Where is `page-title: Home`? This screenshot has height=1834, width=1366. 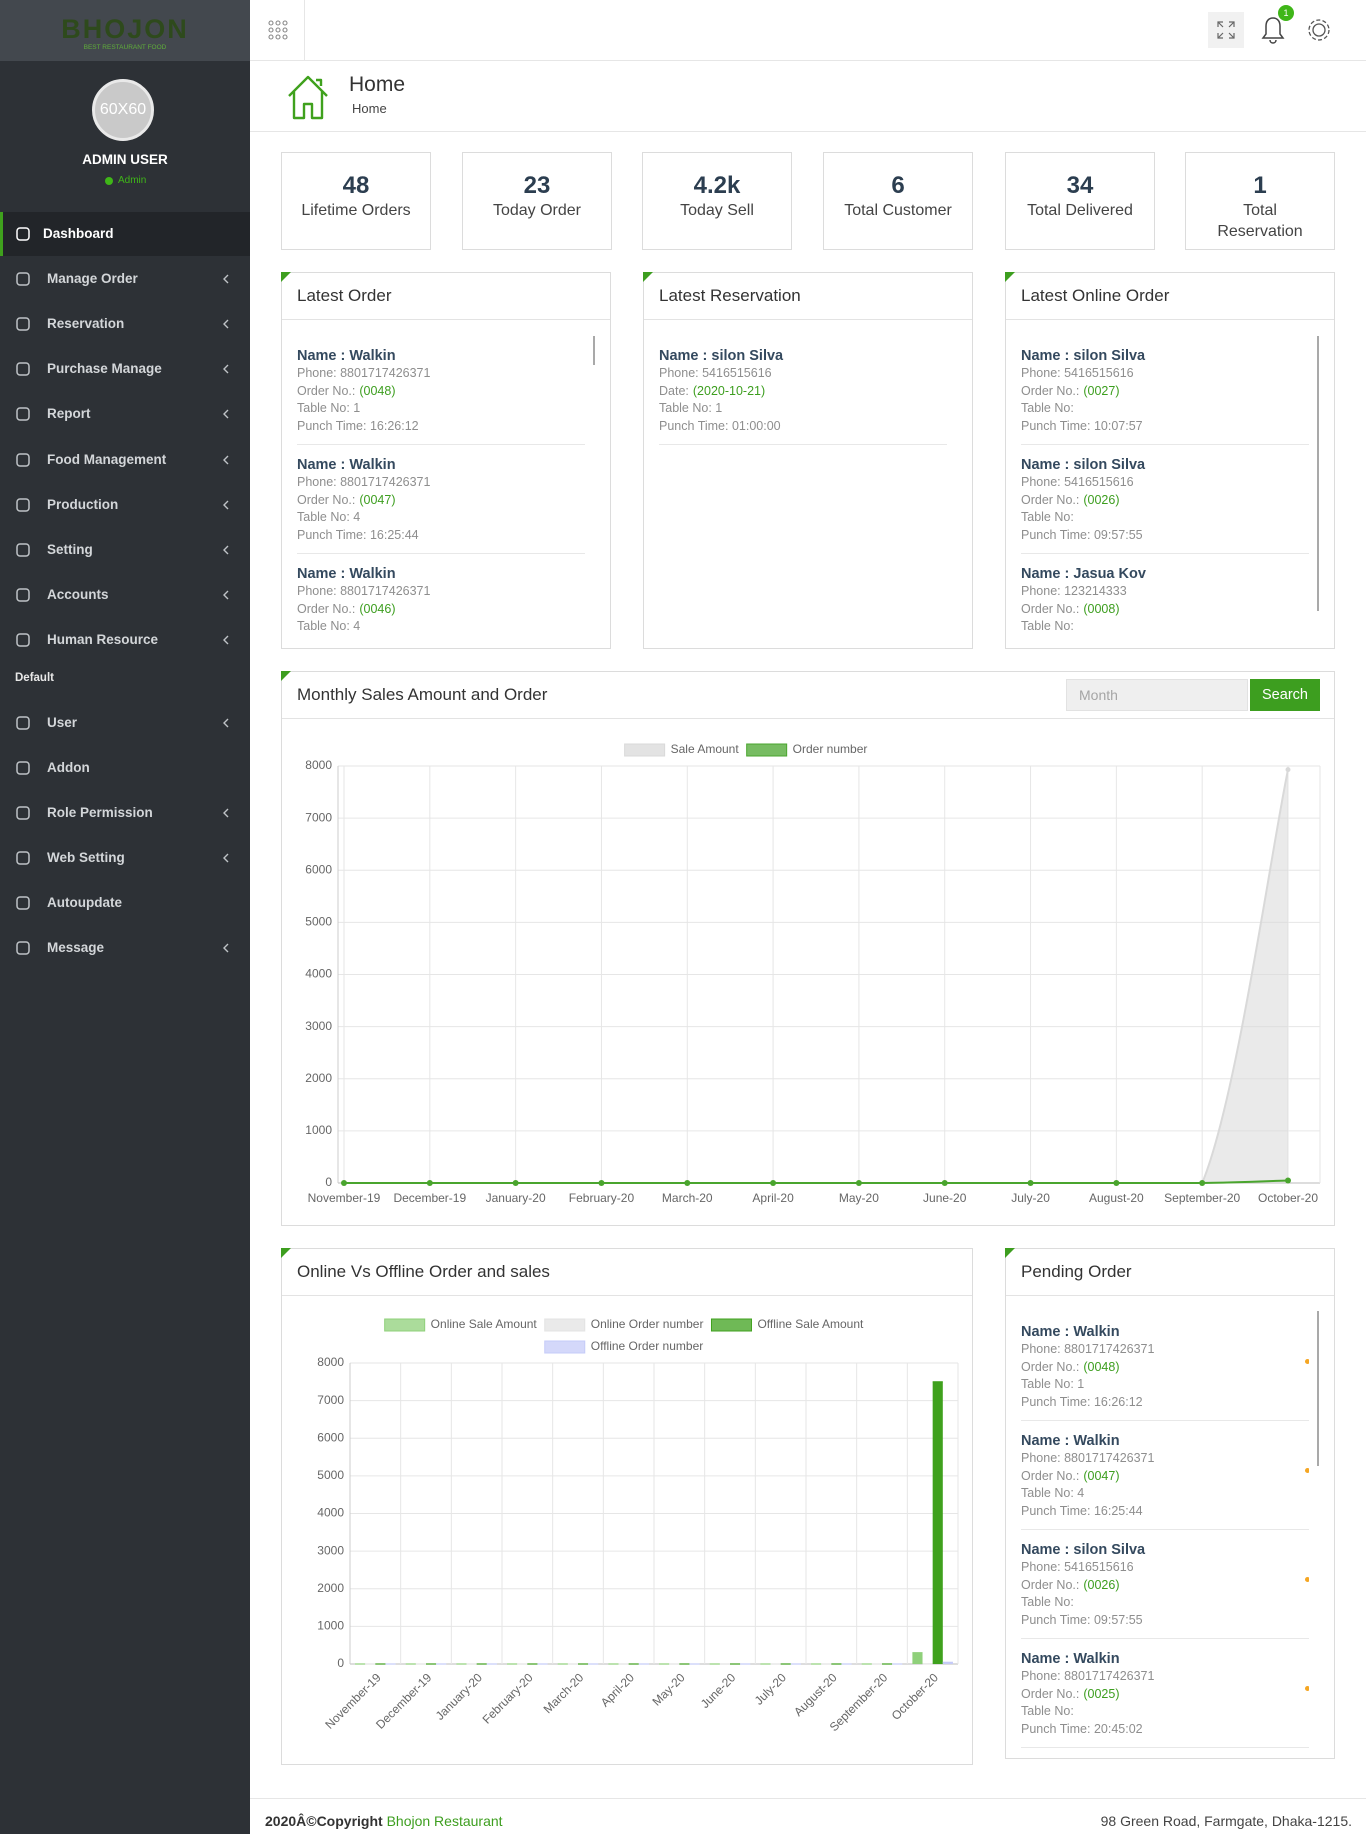 page-title: Home is located at coordinates (377, 84).